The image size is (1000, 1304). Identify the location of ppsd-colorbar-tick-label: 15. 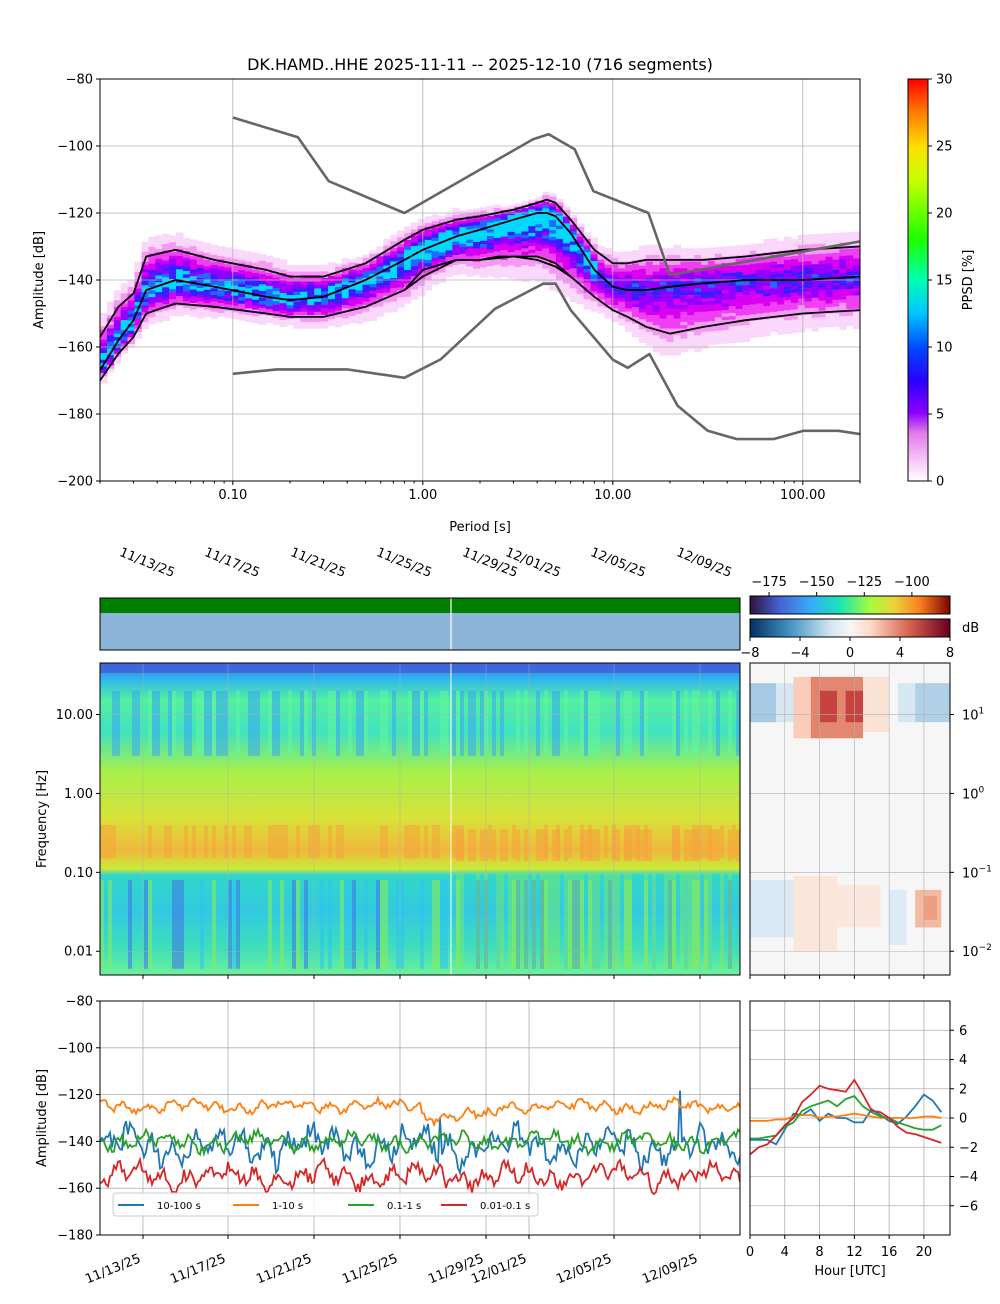
(944, 281).